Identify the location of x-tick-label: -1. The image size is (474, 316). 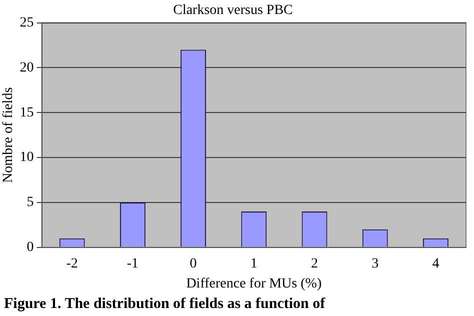
(132, 264).